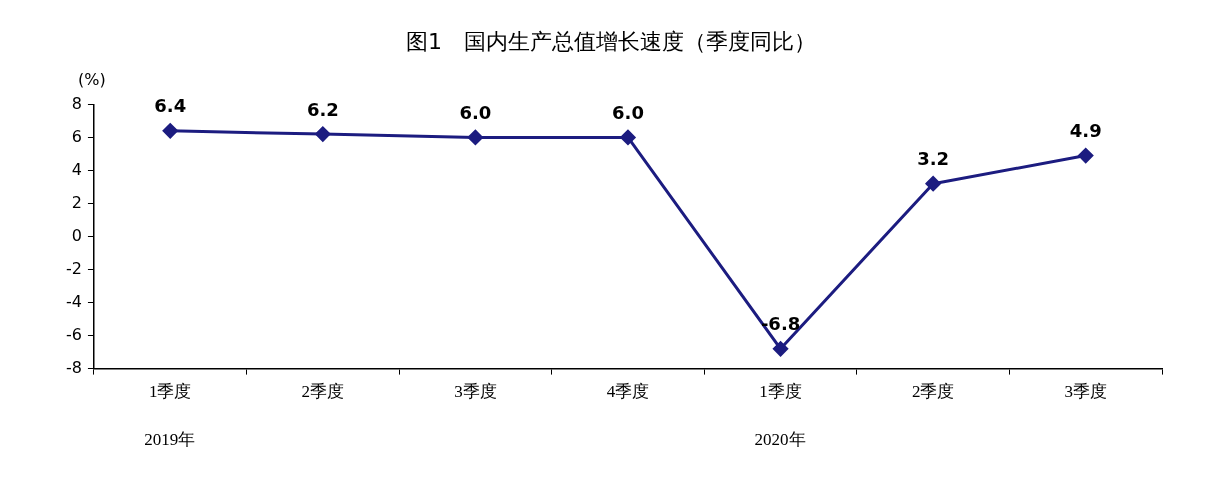 The width and height of the screenshot is (1217, 486). What do you see at coordinates (780, 440) in the screenshot?
I see `text: 2020年` at bounding box center [780, 440].